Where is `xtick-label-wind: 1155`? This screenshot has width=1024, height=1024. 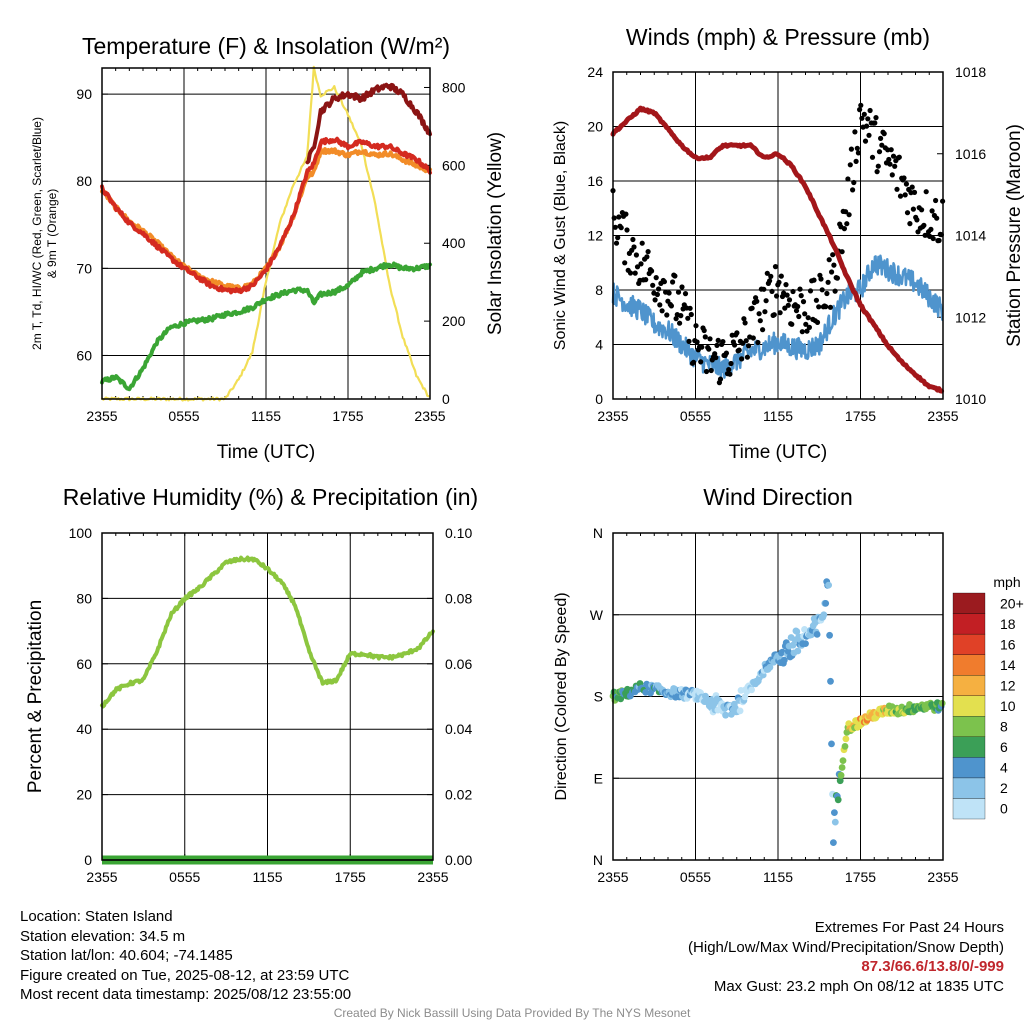 xtick-label-wind: 1155 is located at coordinates (778, 416).